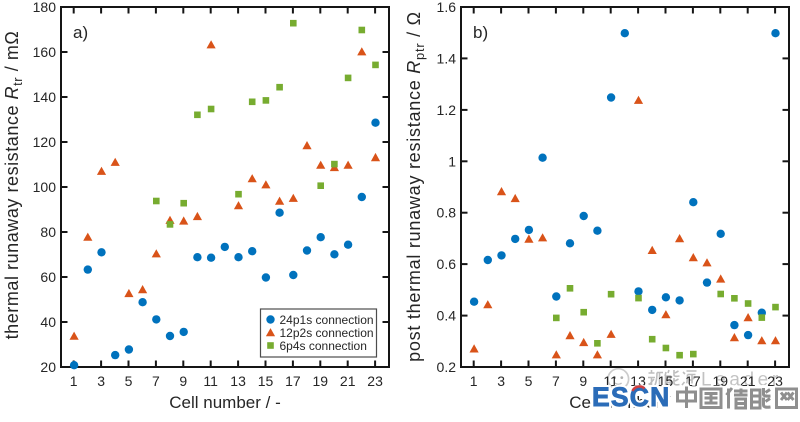 The height and width of the screenshot is (422, 800). I want to click on svg-text: 40, so click(48, 322).